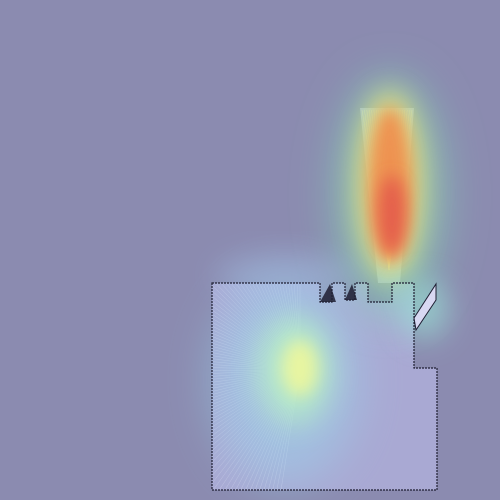 The width and height of the screenshot is (500, 500). I want to click on wall-wedge, so click(328, 293).